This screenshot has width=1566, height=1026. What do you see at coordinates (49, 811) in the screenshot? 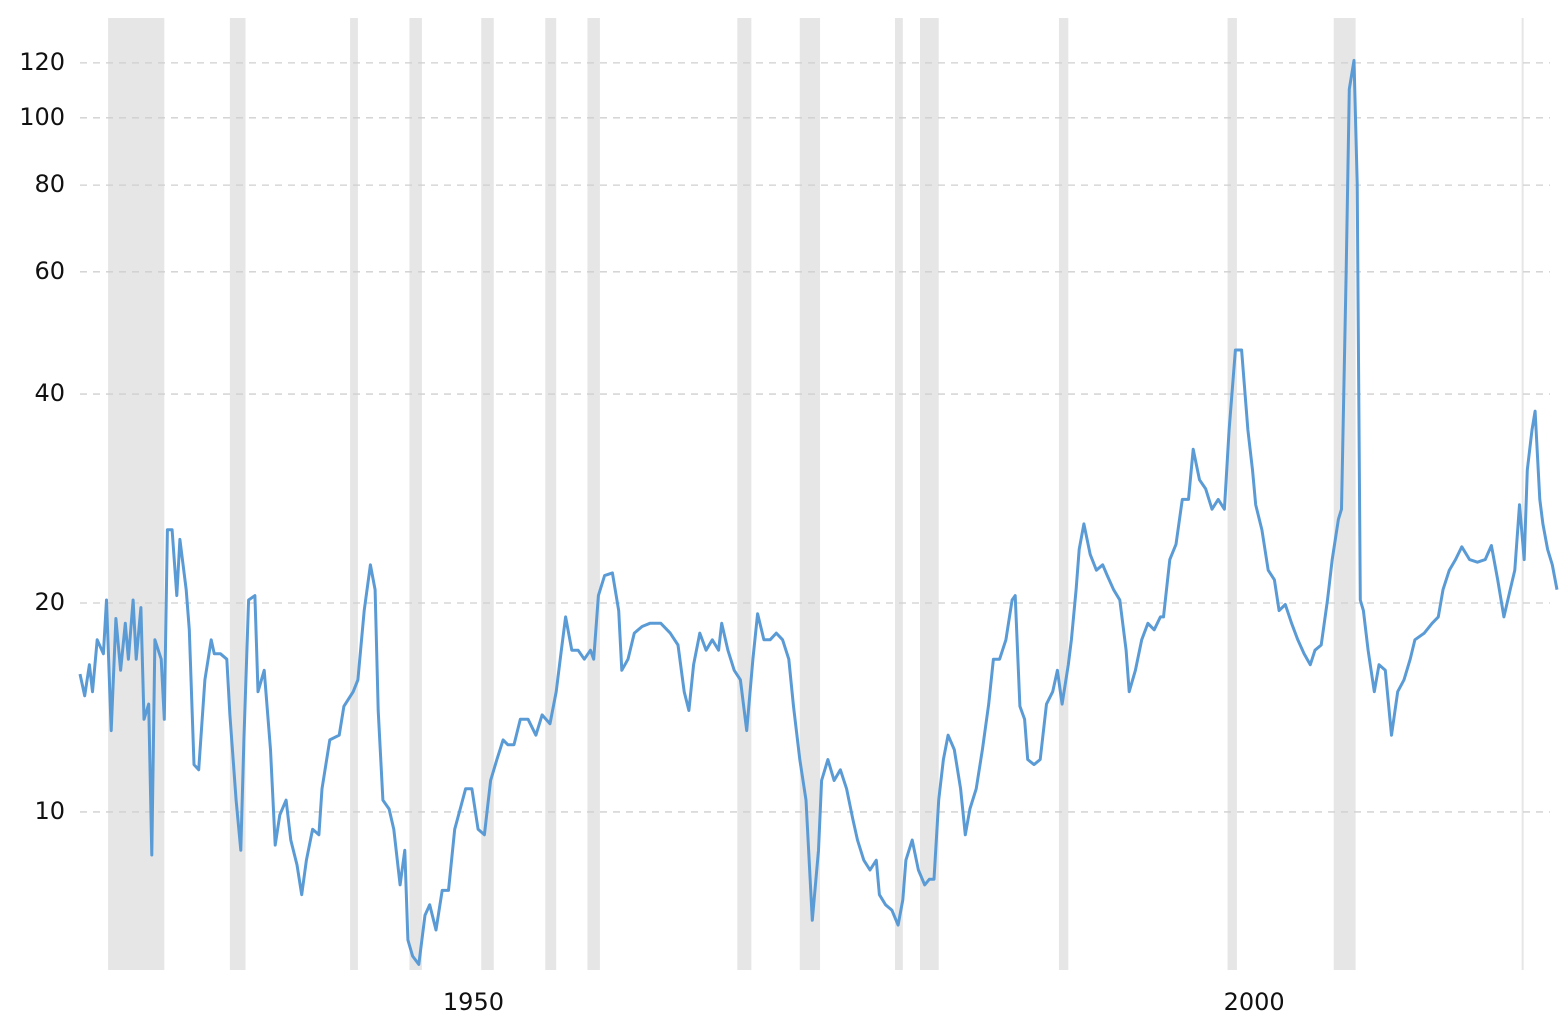
I see `y-tick-label: 10` at bounding box center [49, 811].